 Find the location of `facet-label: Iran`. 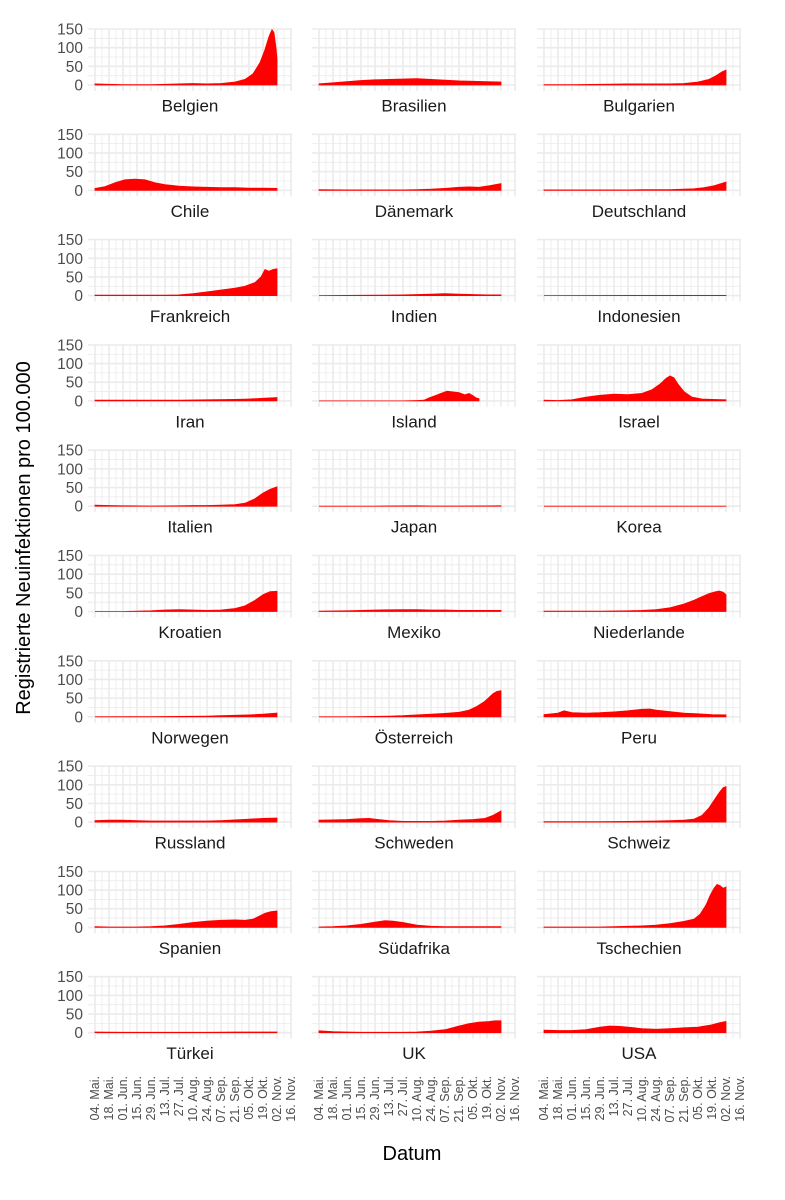

facet-label: Iran is located at coordinates (189, 421).